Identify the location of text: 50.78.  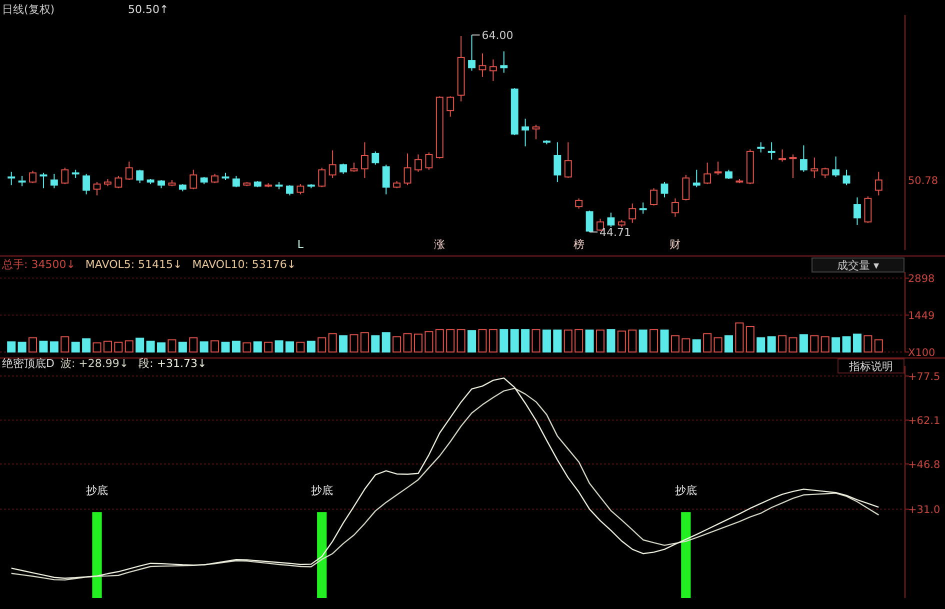
(923, 181).